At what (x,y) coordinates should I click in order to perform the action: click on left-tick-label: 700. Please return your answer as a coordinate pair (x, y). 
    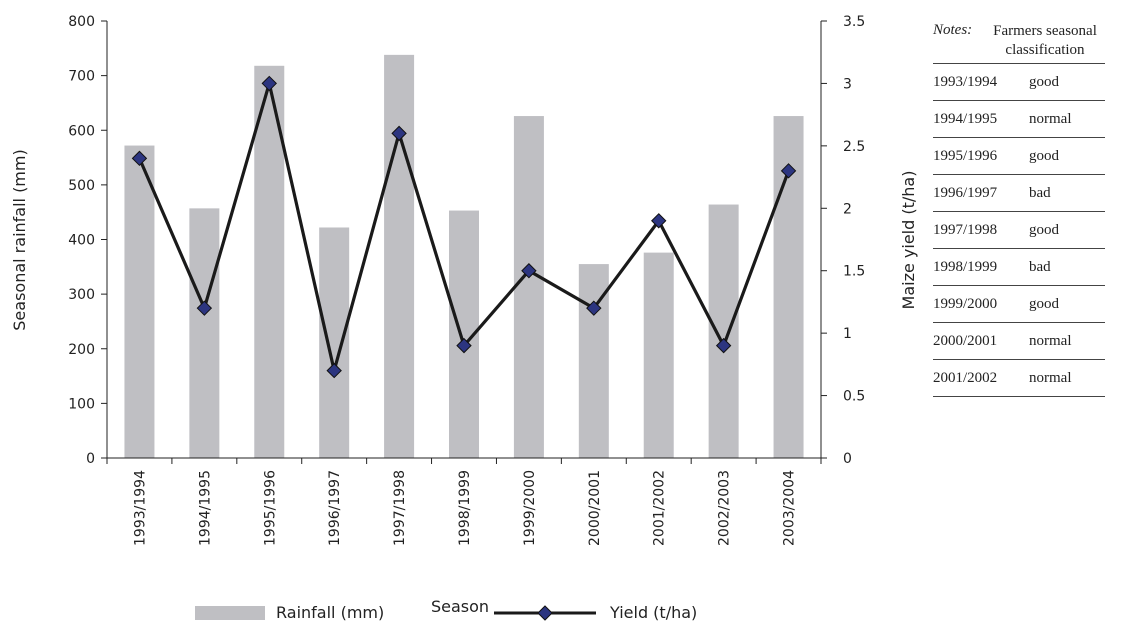
    Looking at the image, I should click on (81, 77).